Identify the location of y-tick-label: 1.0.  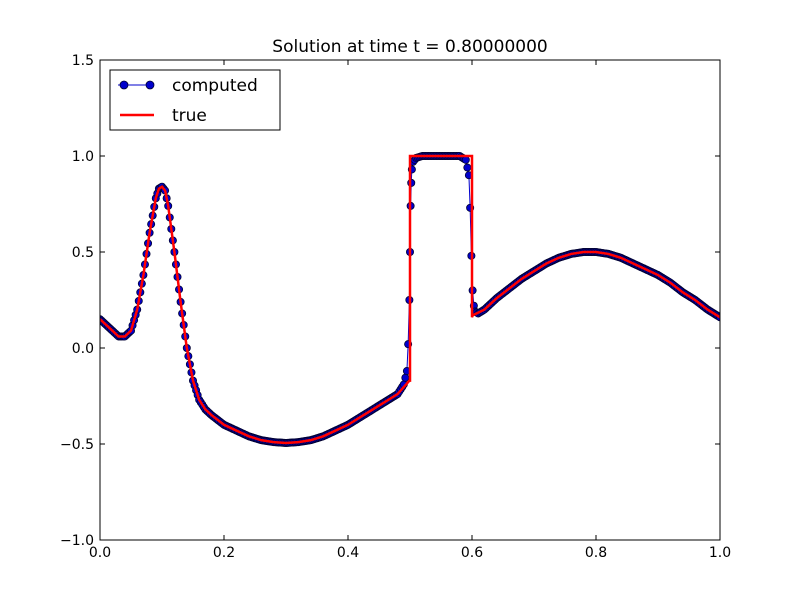
(83, 157).